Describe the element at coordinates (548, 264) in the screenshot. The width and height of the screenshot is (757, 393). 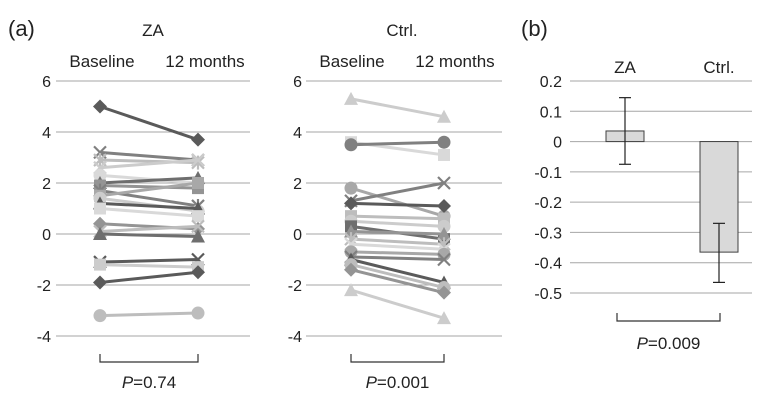
I see `y-tick-label: -0.4` at that location.